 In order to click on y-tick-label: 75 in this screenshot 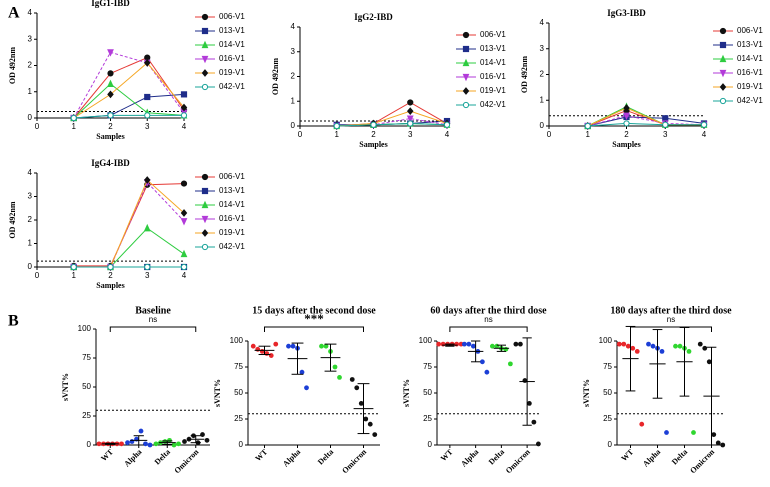, I will do `click(86, 357)`.